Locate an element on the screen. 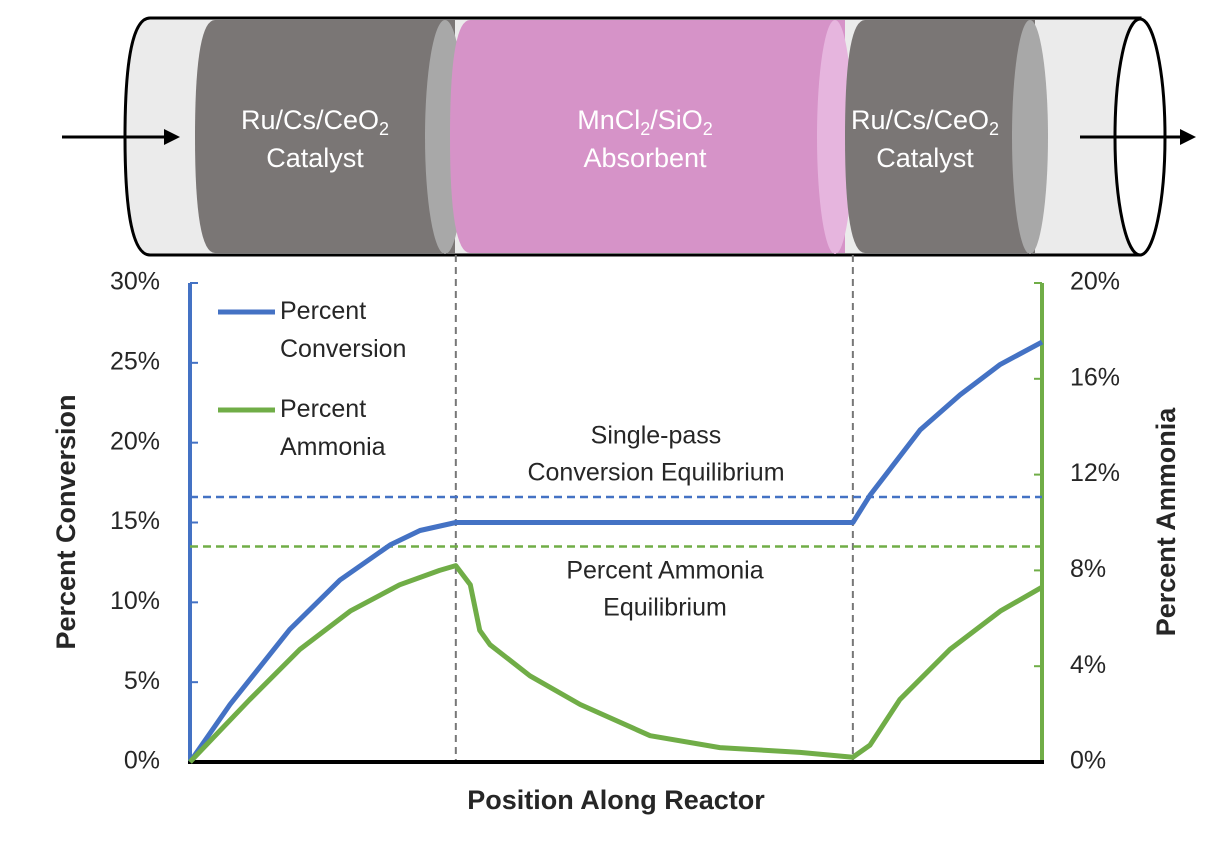  label-part: MnCl is located at coordinates (608, 120).